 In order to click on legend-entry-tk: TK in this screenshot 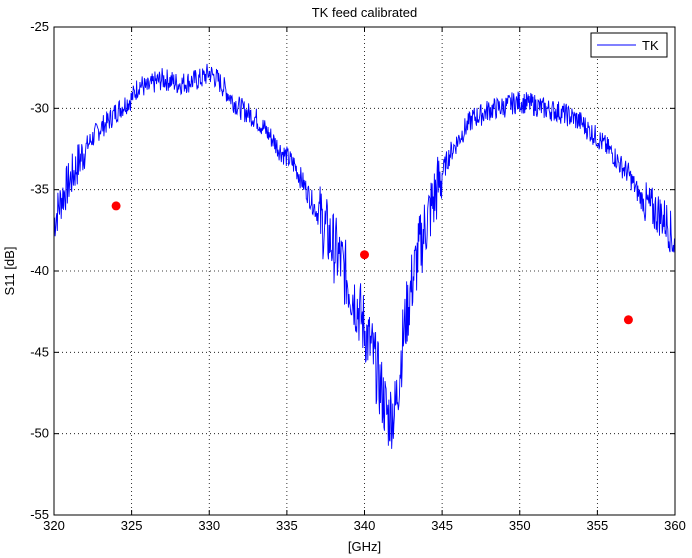, I will do `click(650, 45)`.